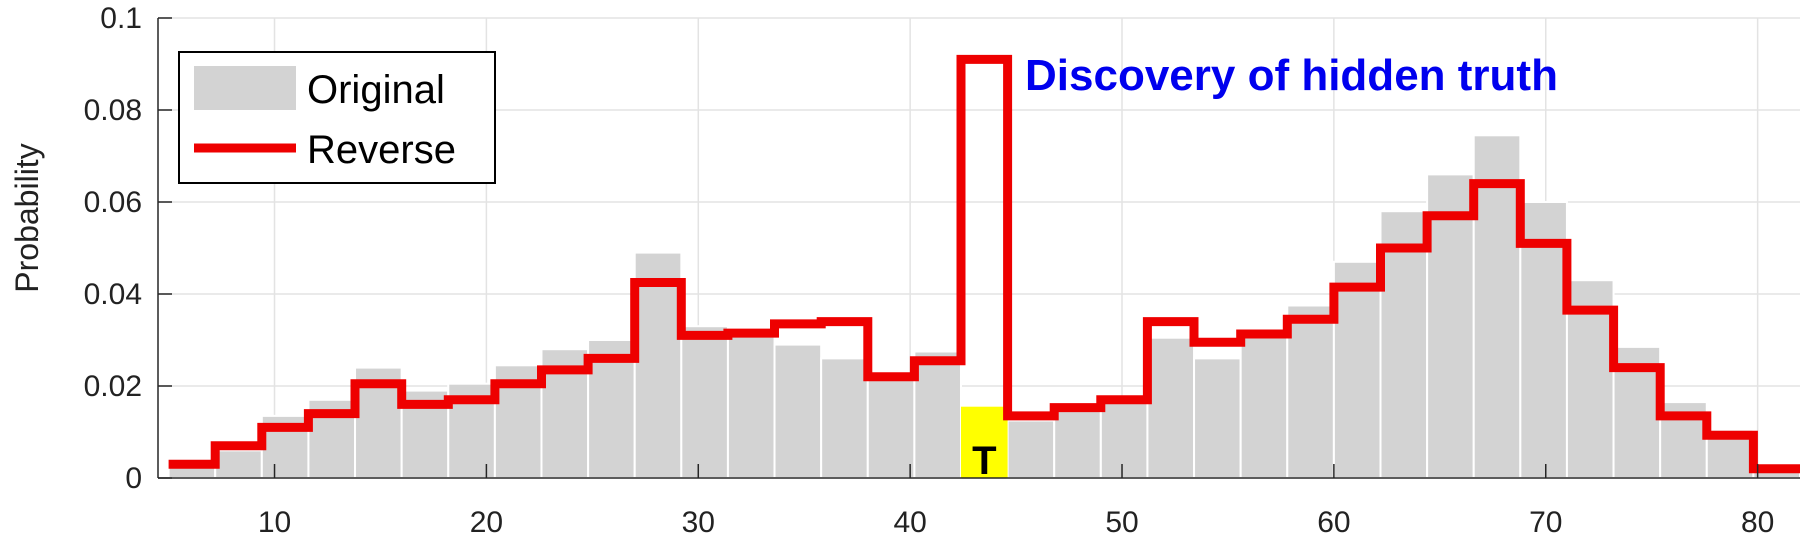  I want to click on highlight-bar, so click(984, 442).